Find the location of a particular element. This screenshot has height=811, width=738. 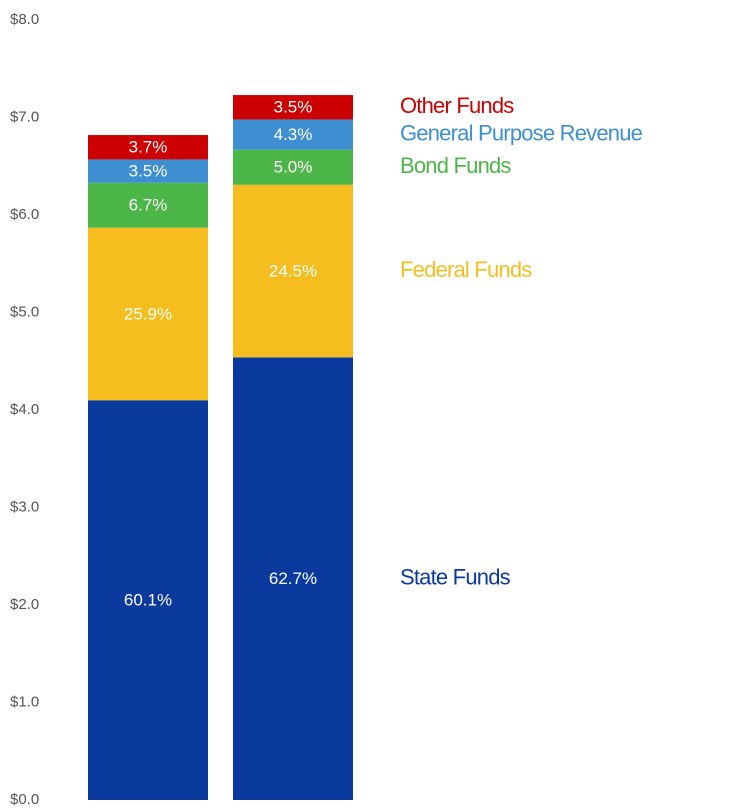

segment-label: 62.7% is located at coordinates (293, 578).